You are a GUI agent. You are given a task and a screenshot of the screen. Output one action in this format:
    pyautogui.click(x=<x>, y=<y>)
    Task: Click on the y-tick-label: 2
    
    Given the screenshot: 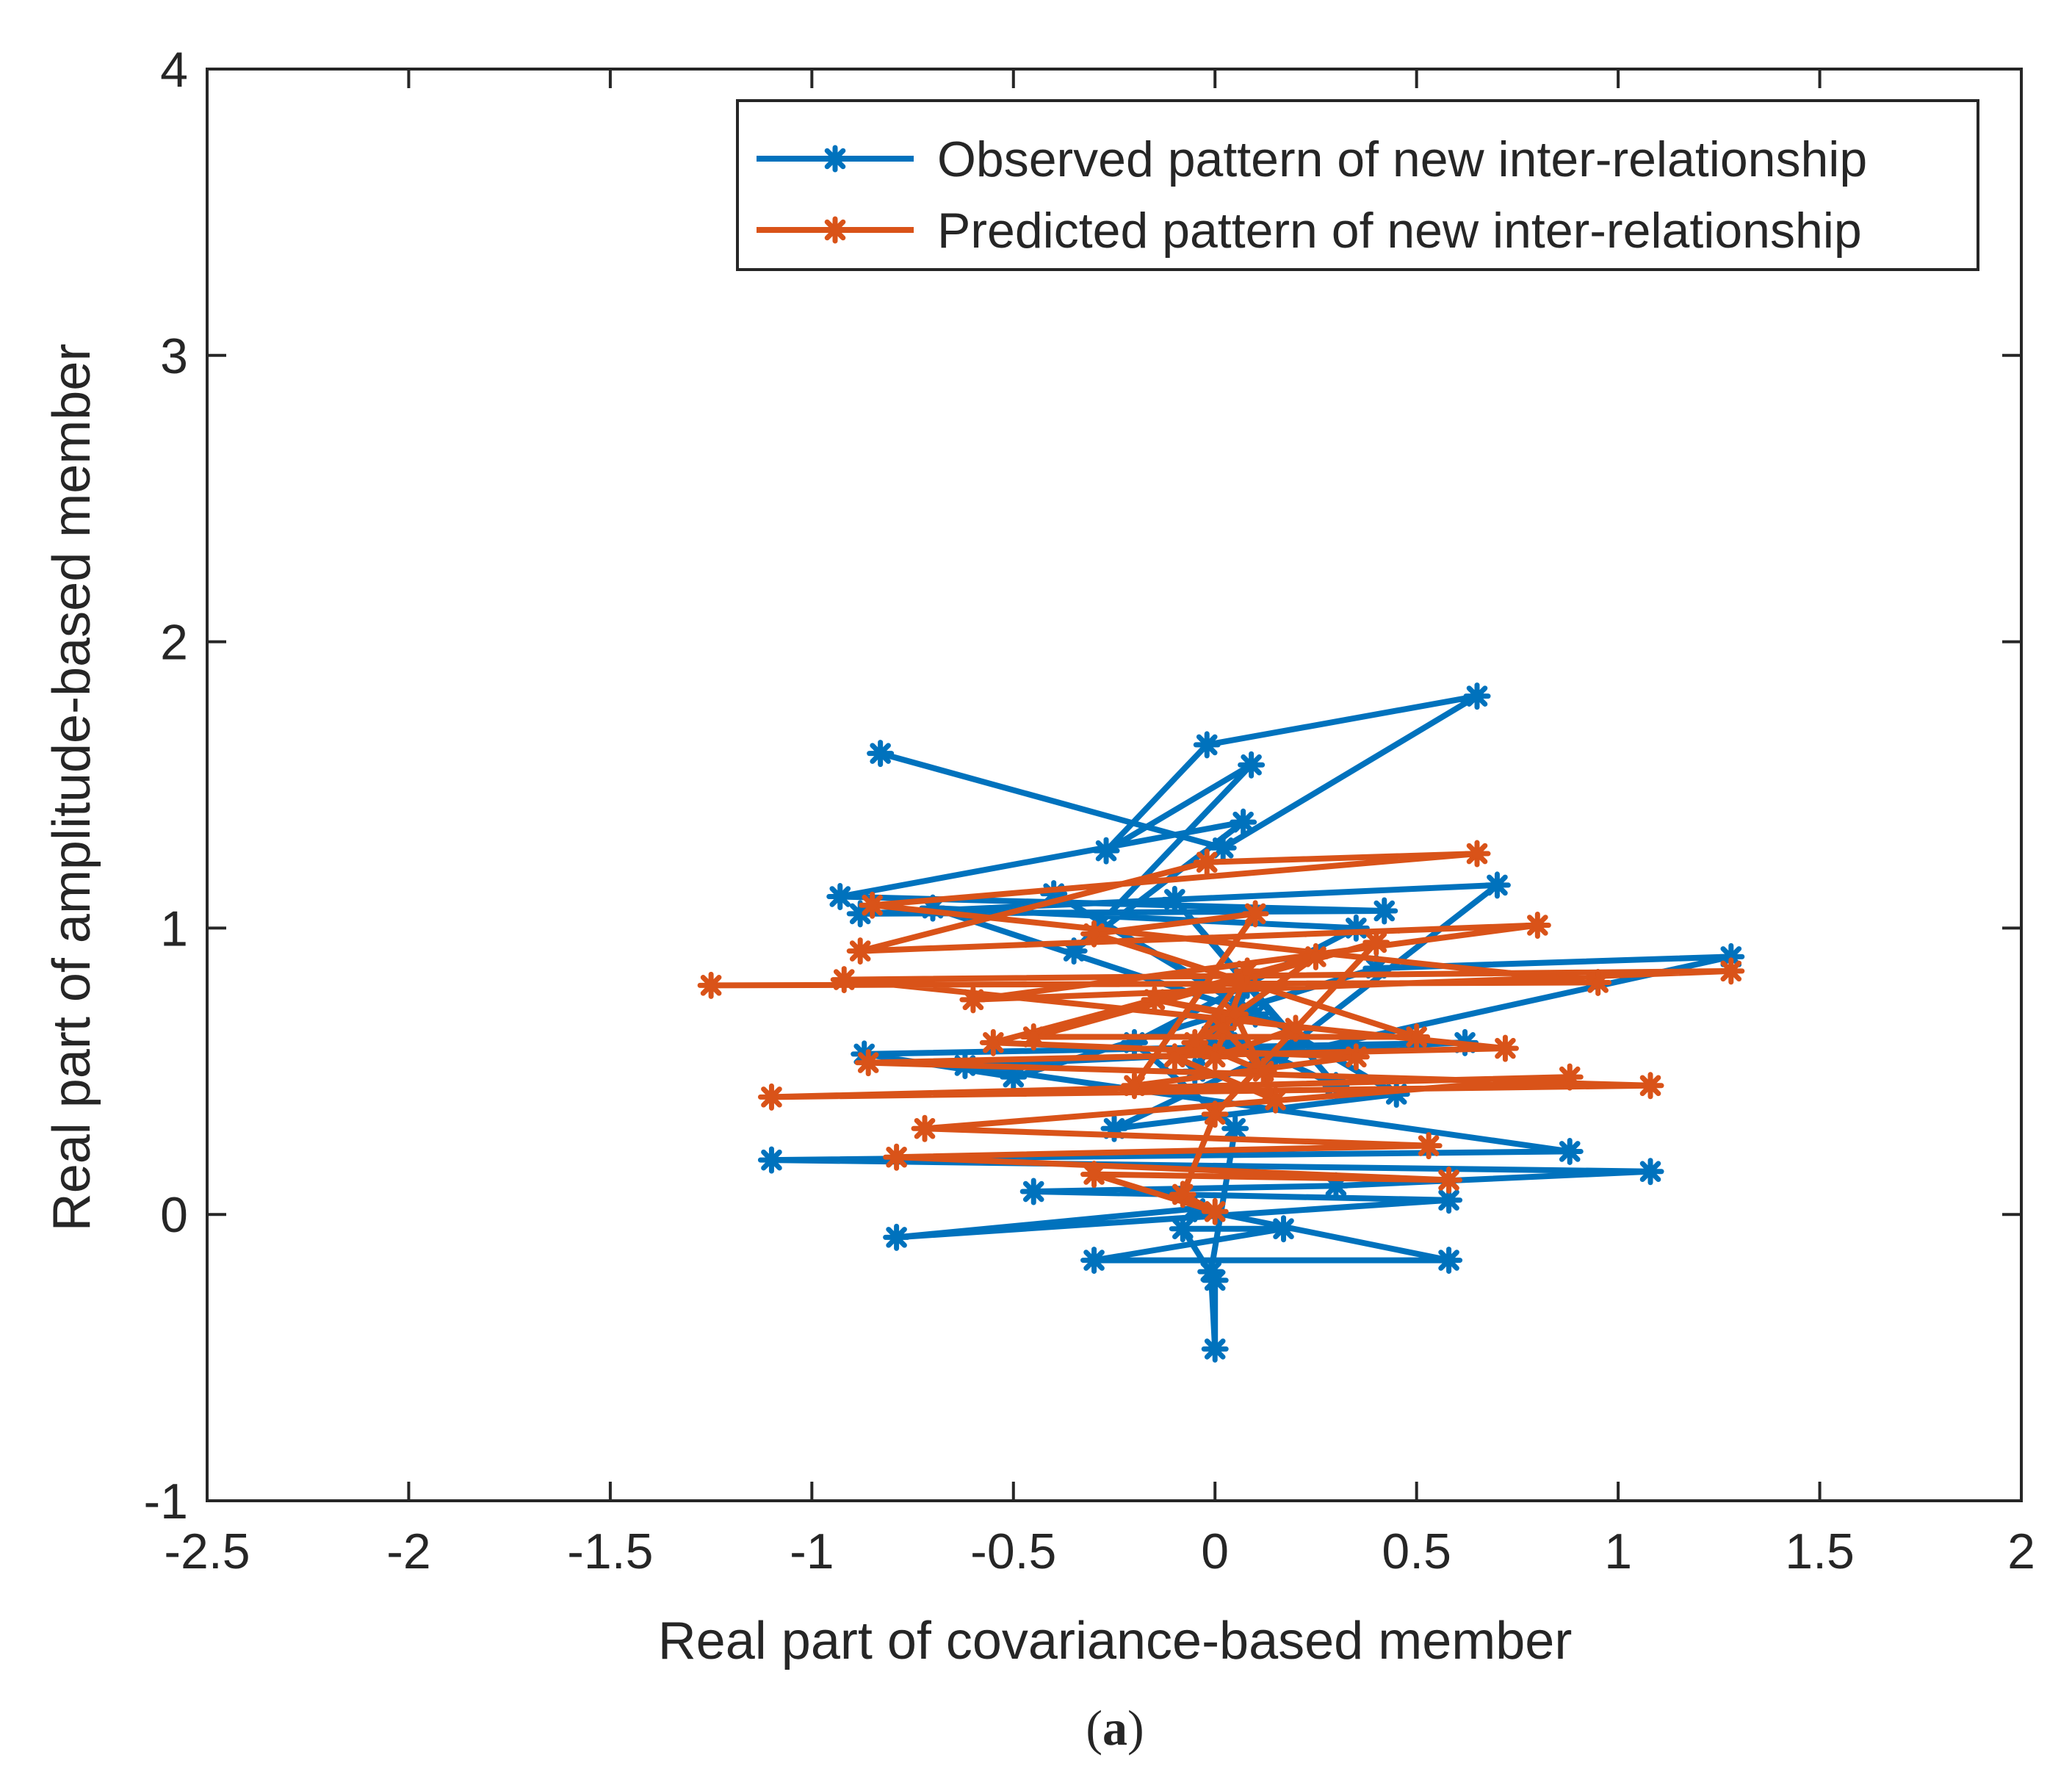 What is the action you would take?
    pyautogui.click(x=174, y=643)
    